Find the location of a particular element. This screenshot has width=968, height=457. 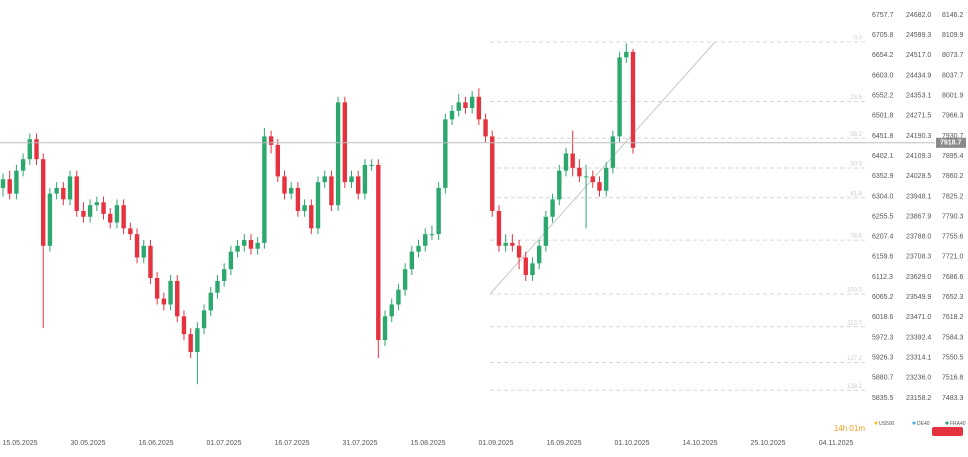

y-tick-label: 7930.7 is located at coordinates (953, 136).